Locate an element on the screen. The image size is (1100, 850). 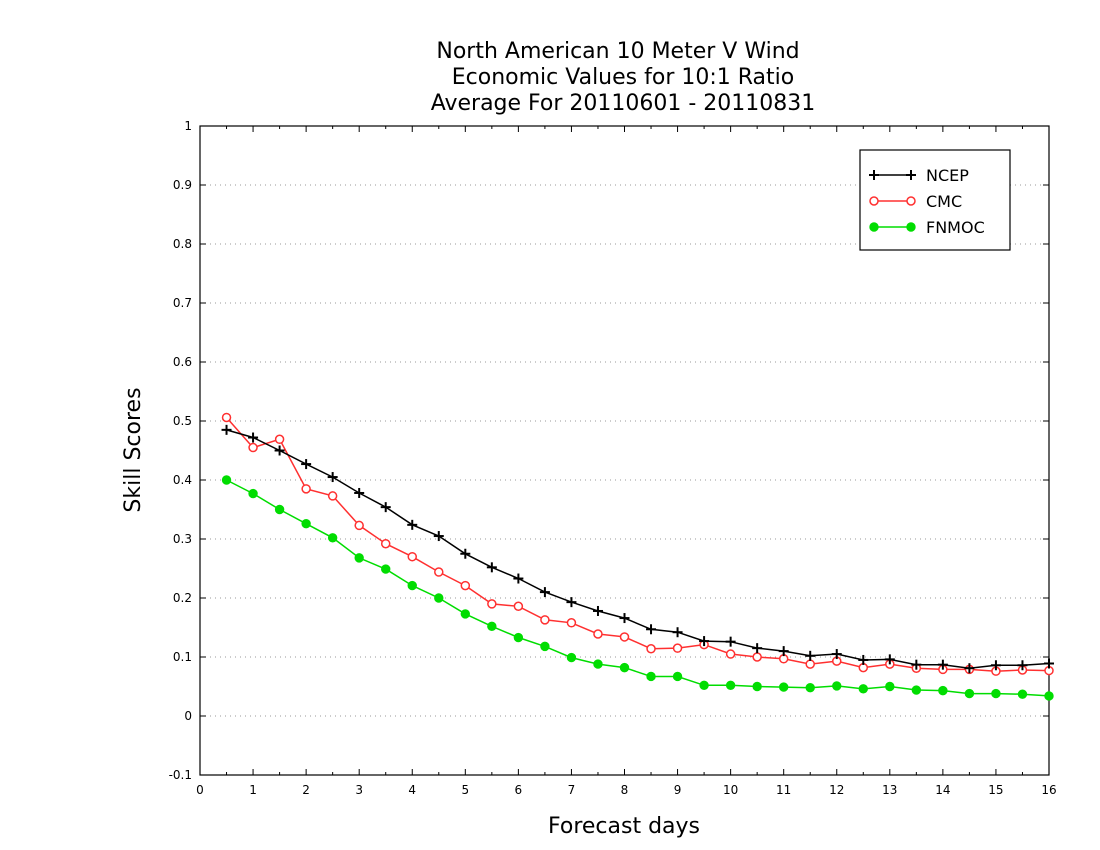
x-tick-label: 13 is located at coordinates (889, 790).